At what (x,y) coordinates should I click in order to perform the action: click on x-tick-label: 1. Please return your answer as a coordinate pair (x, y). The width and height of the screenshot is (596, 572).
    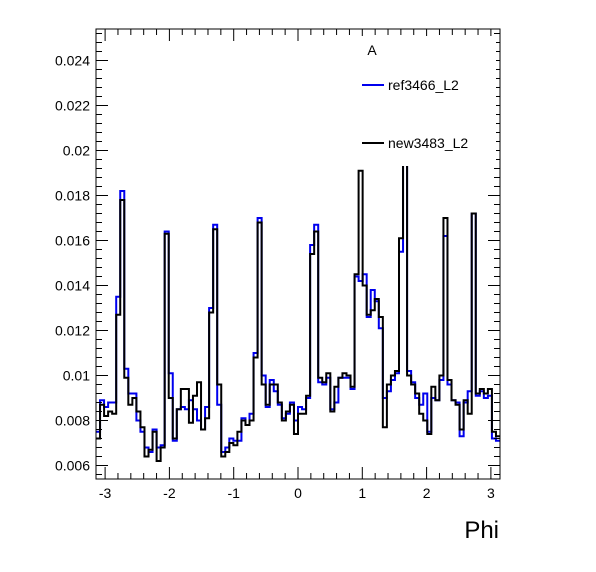
    Looking at the image, I should click on (362, 493).